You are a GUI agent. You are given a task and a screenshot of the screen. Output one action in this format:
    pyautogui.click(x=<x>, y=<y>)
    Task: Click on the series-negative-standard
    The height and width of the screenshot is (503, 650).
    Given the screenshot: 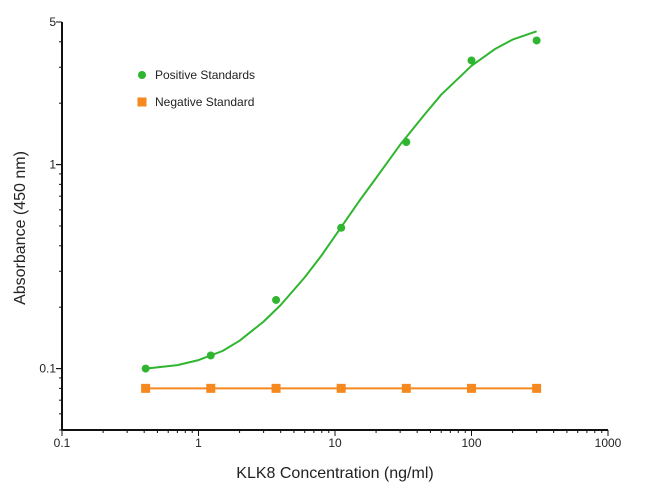 What is the action you would take?
    pyautogui.click(x=341, y=388)
    